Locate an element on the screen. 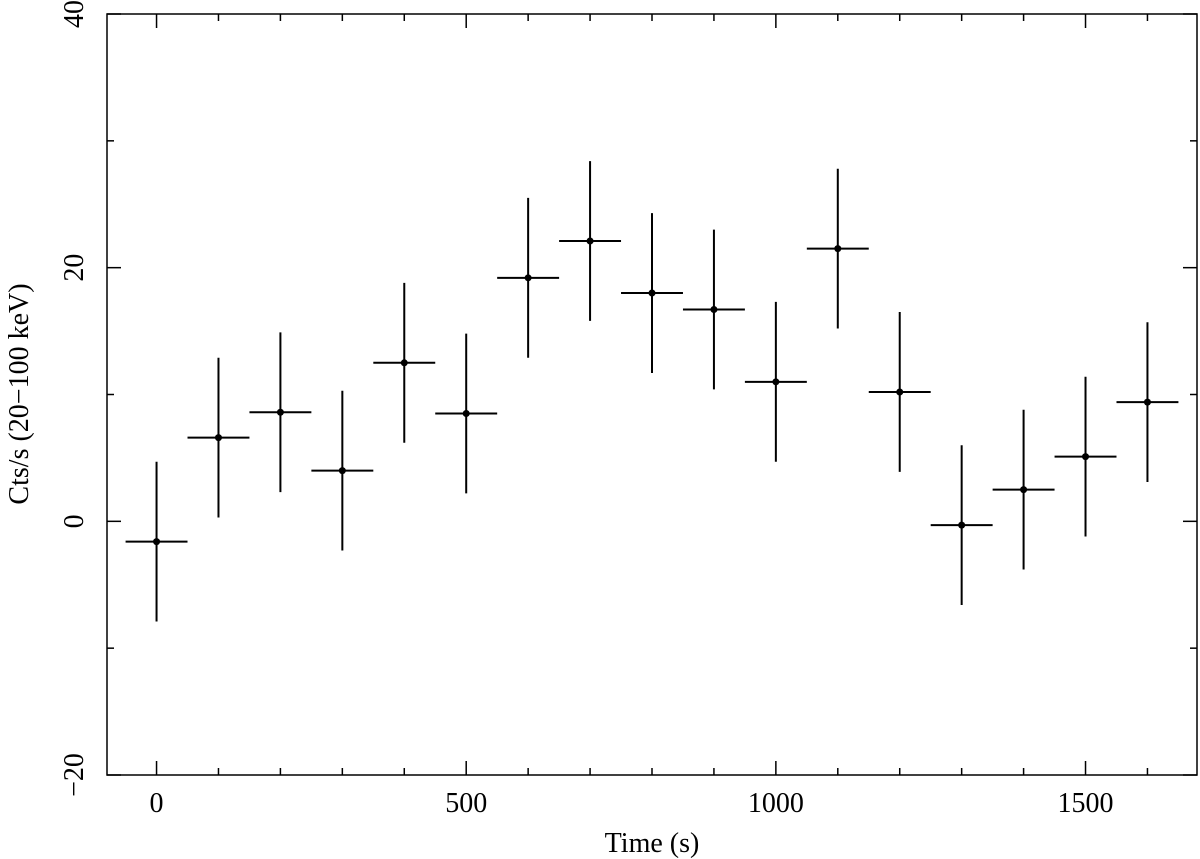  x-tick-label: 500 is located at coordinates (466, 803).